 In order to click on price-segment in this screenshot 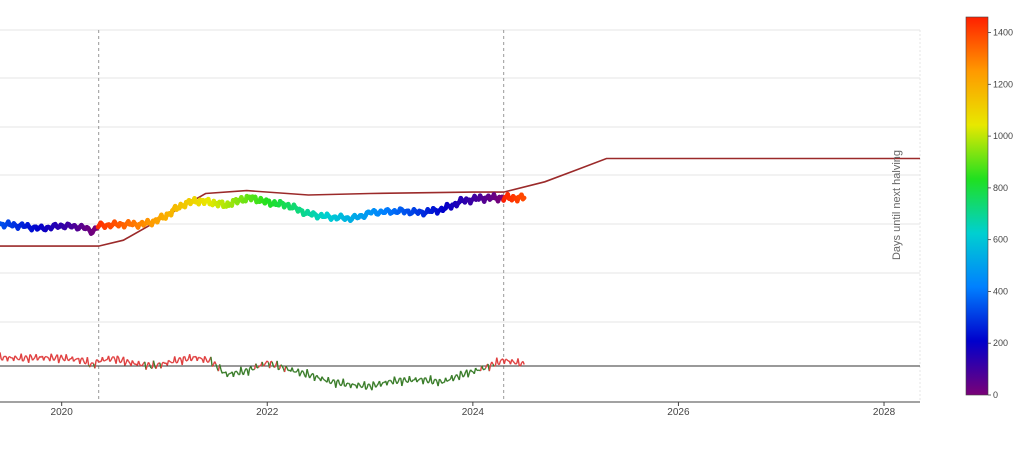, I will do `click(523, 198)`.